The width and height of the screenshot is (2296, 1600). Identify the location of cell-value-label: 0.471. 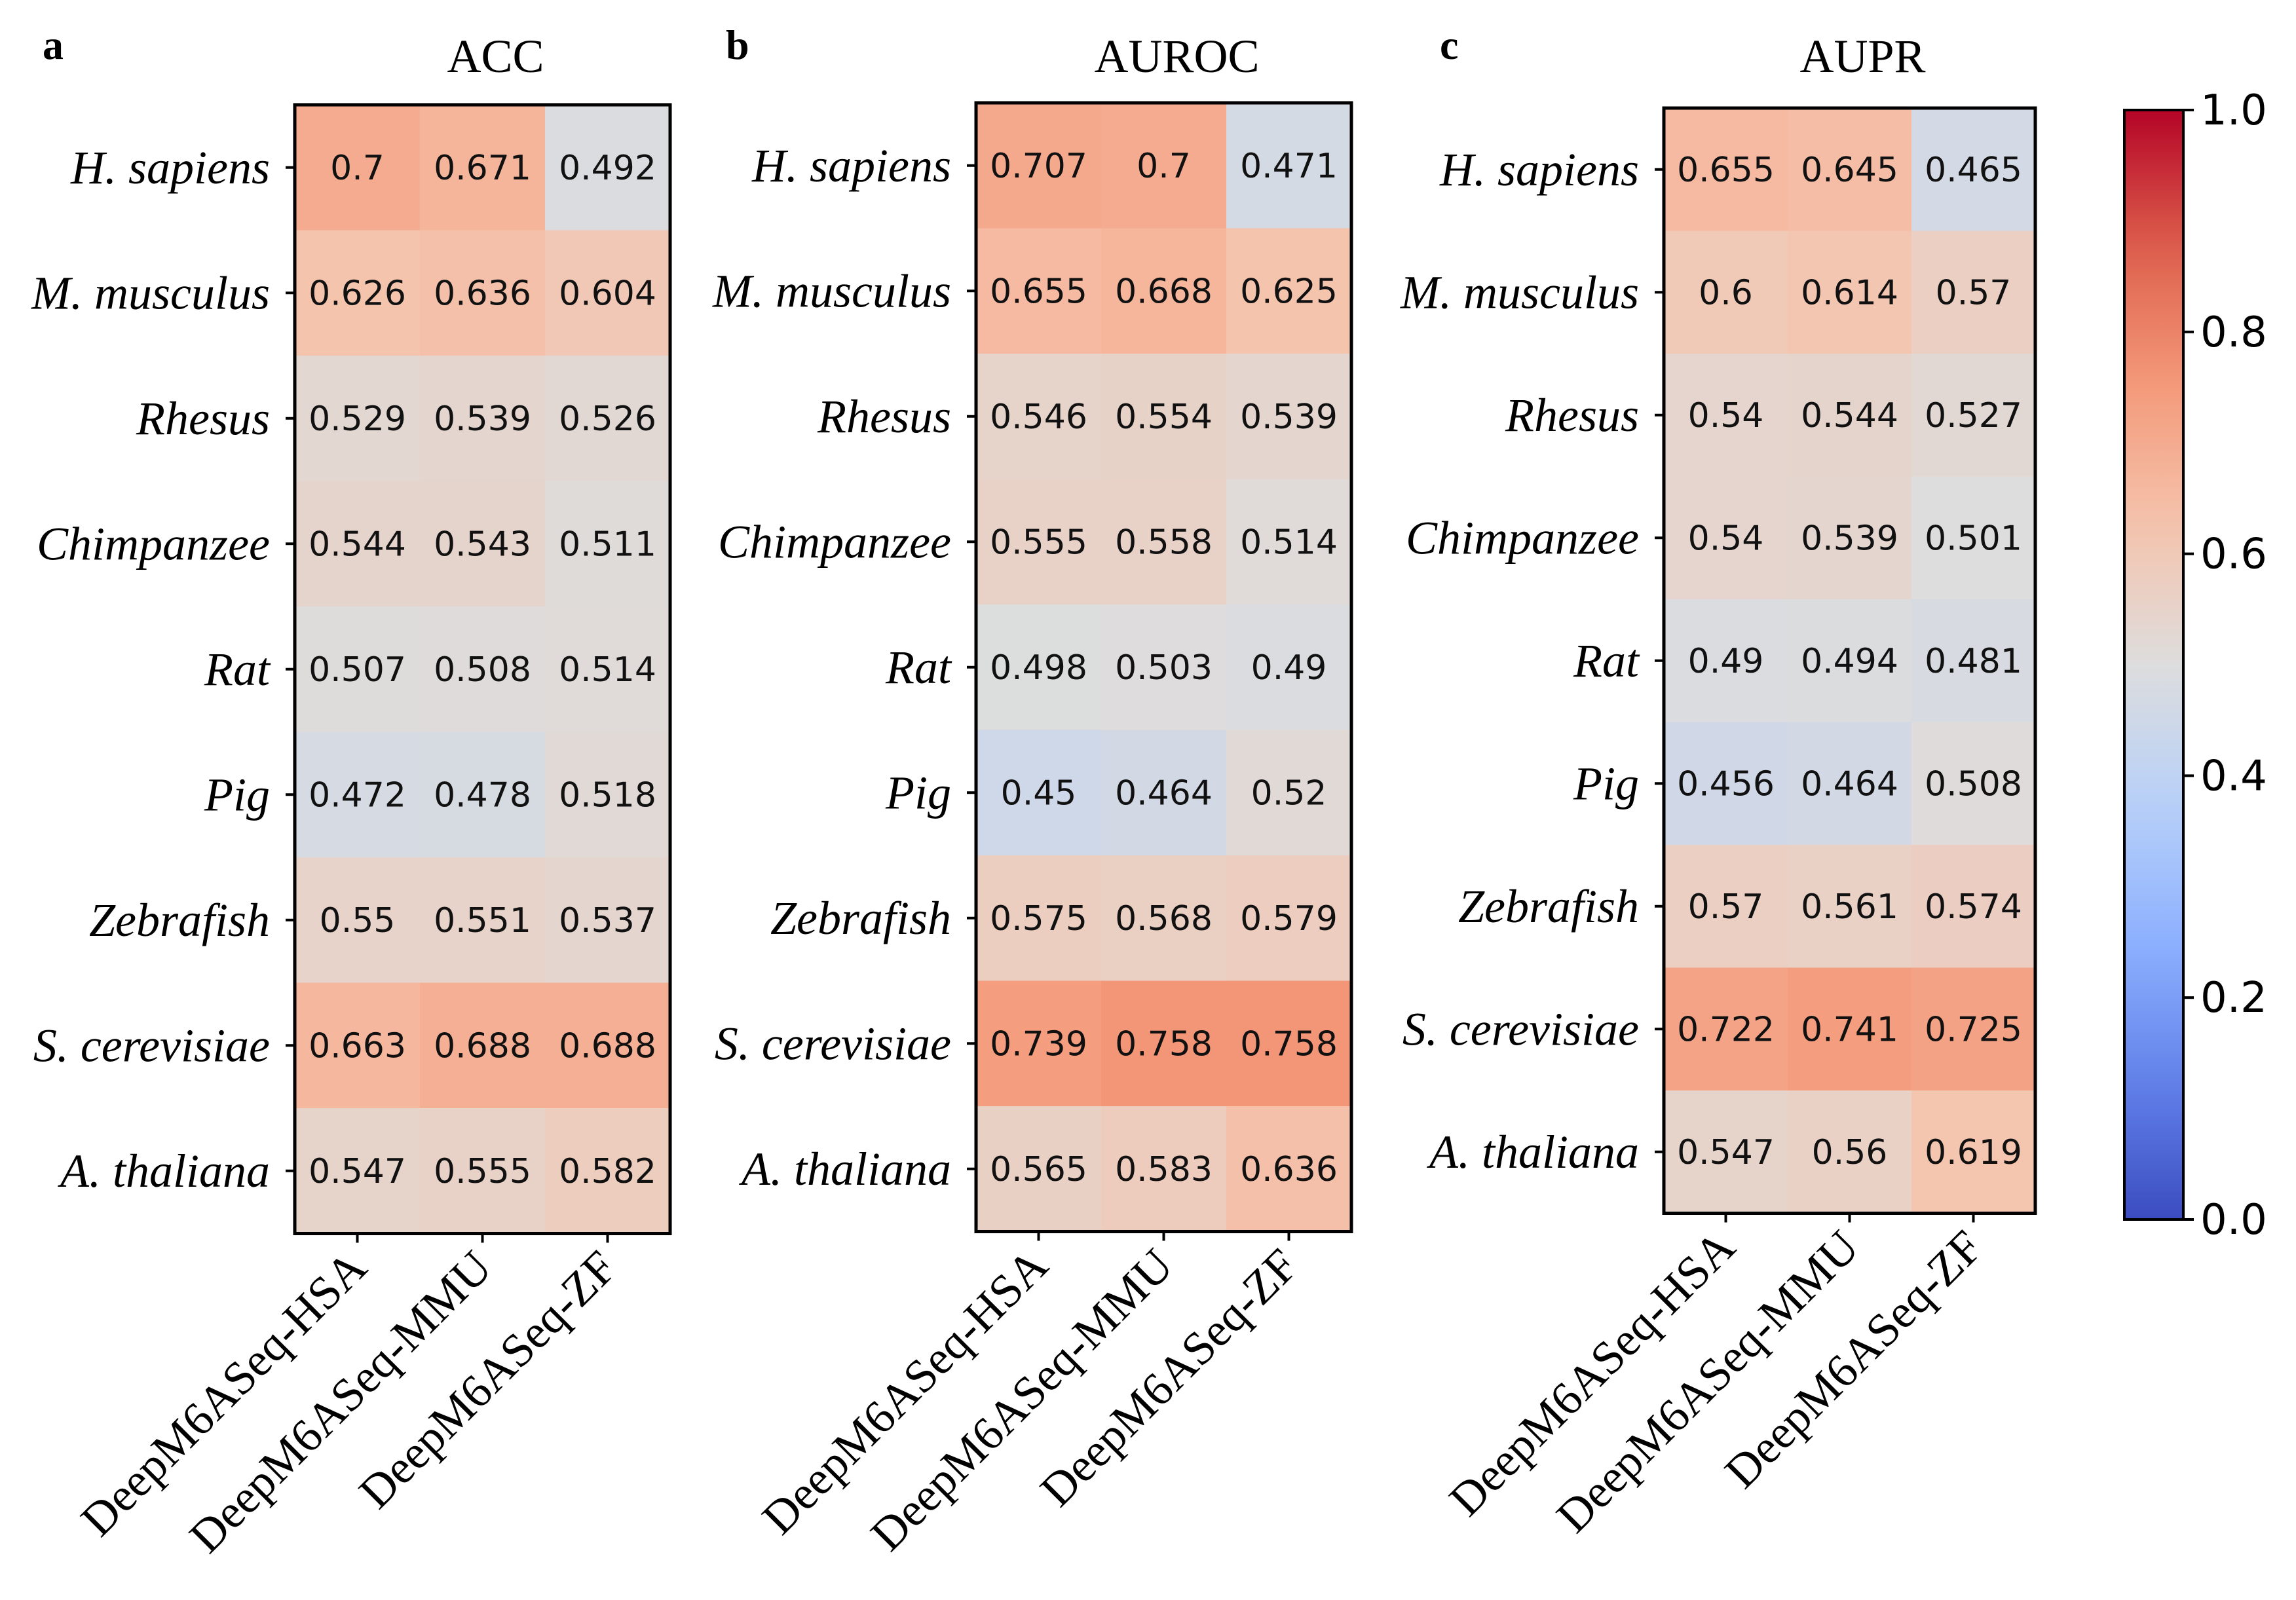
(1289, 166).